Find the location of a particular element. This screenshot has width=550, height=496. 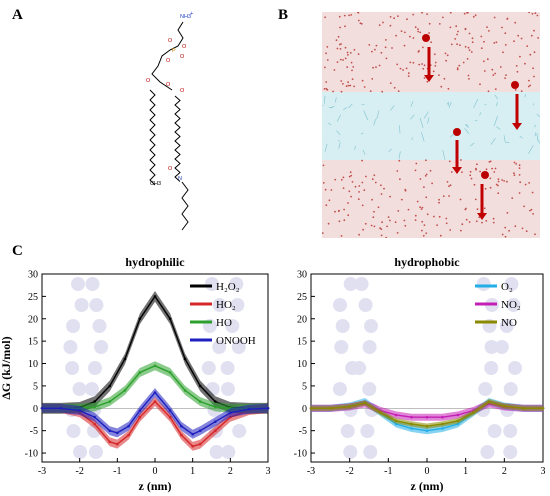

atom-label-n: N is located at coordinates (180, 179).